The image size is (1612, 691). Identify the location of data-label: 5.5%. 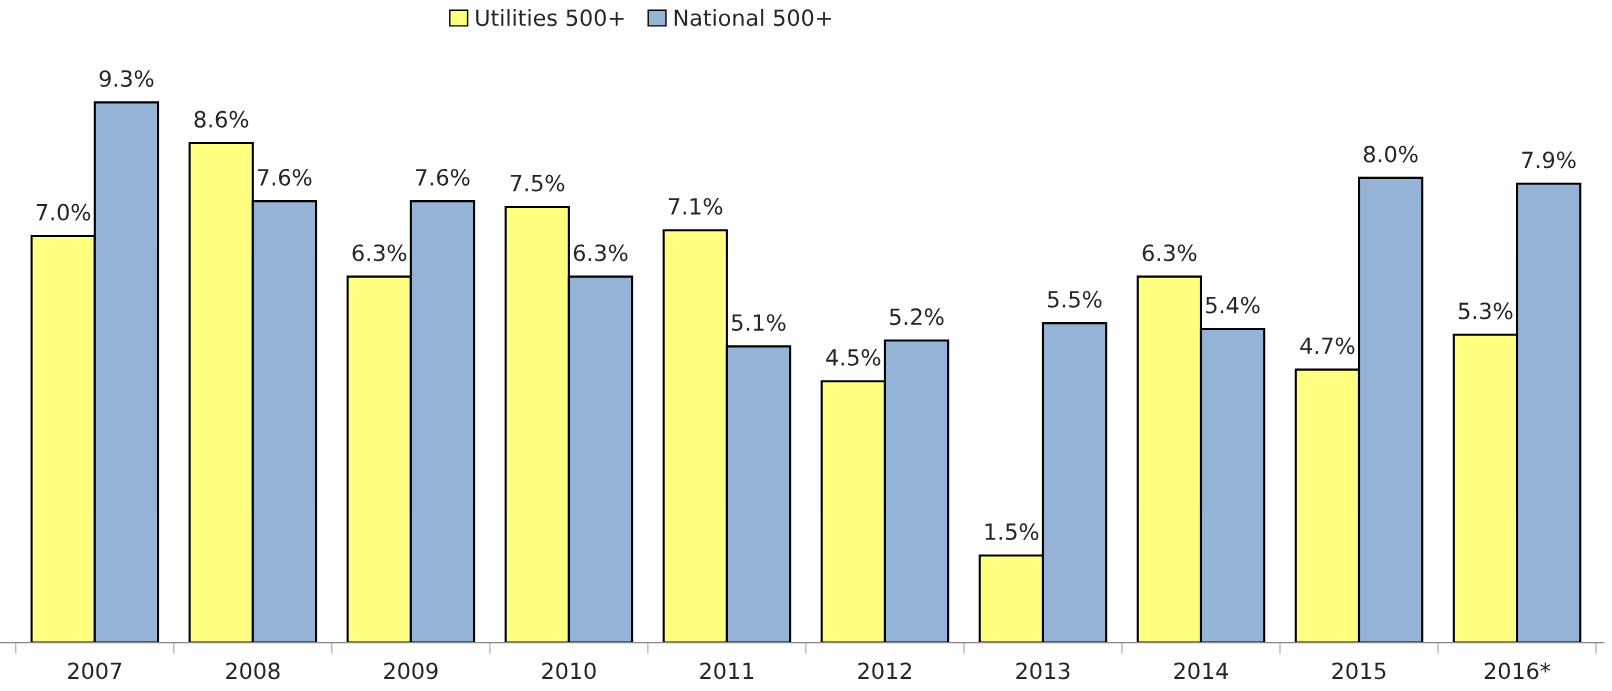
(1075, 299).